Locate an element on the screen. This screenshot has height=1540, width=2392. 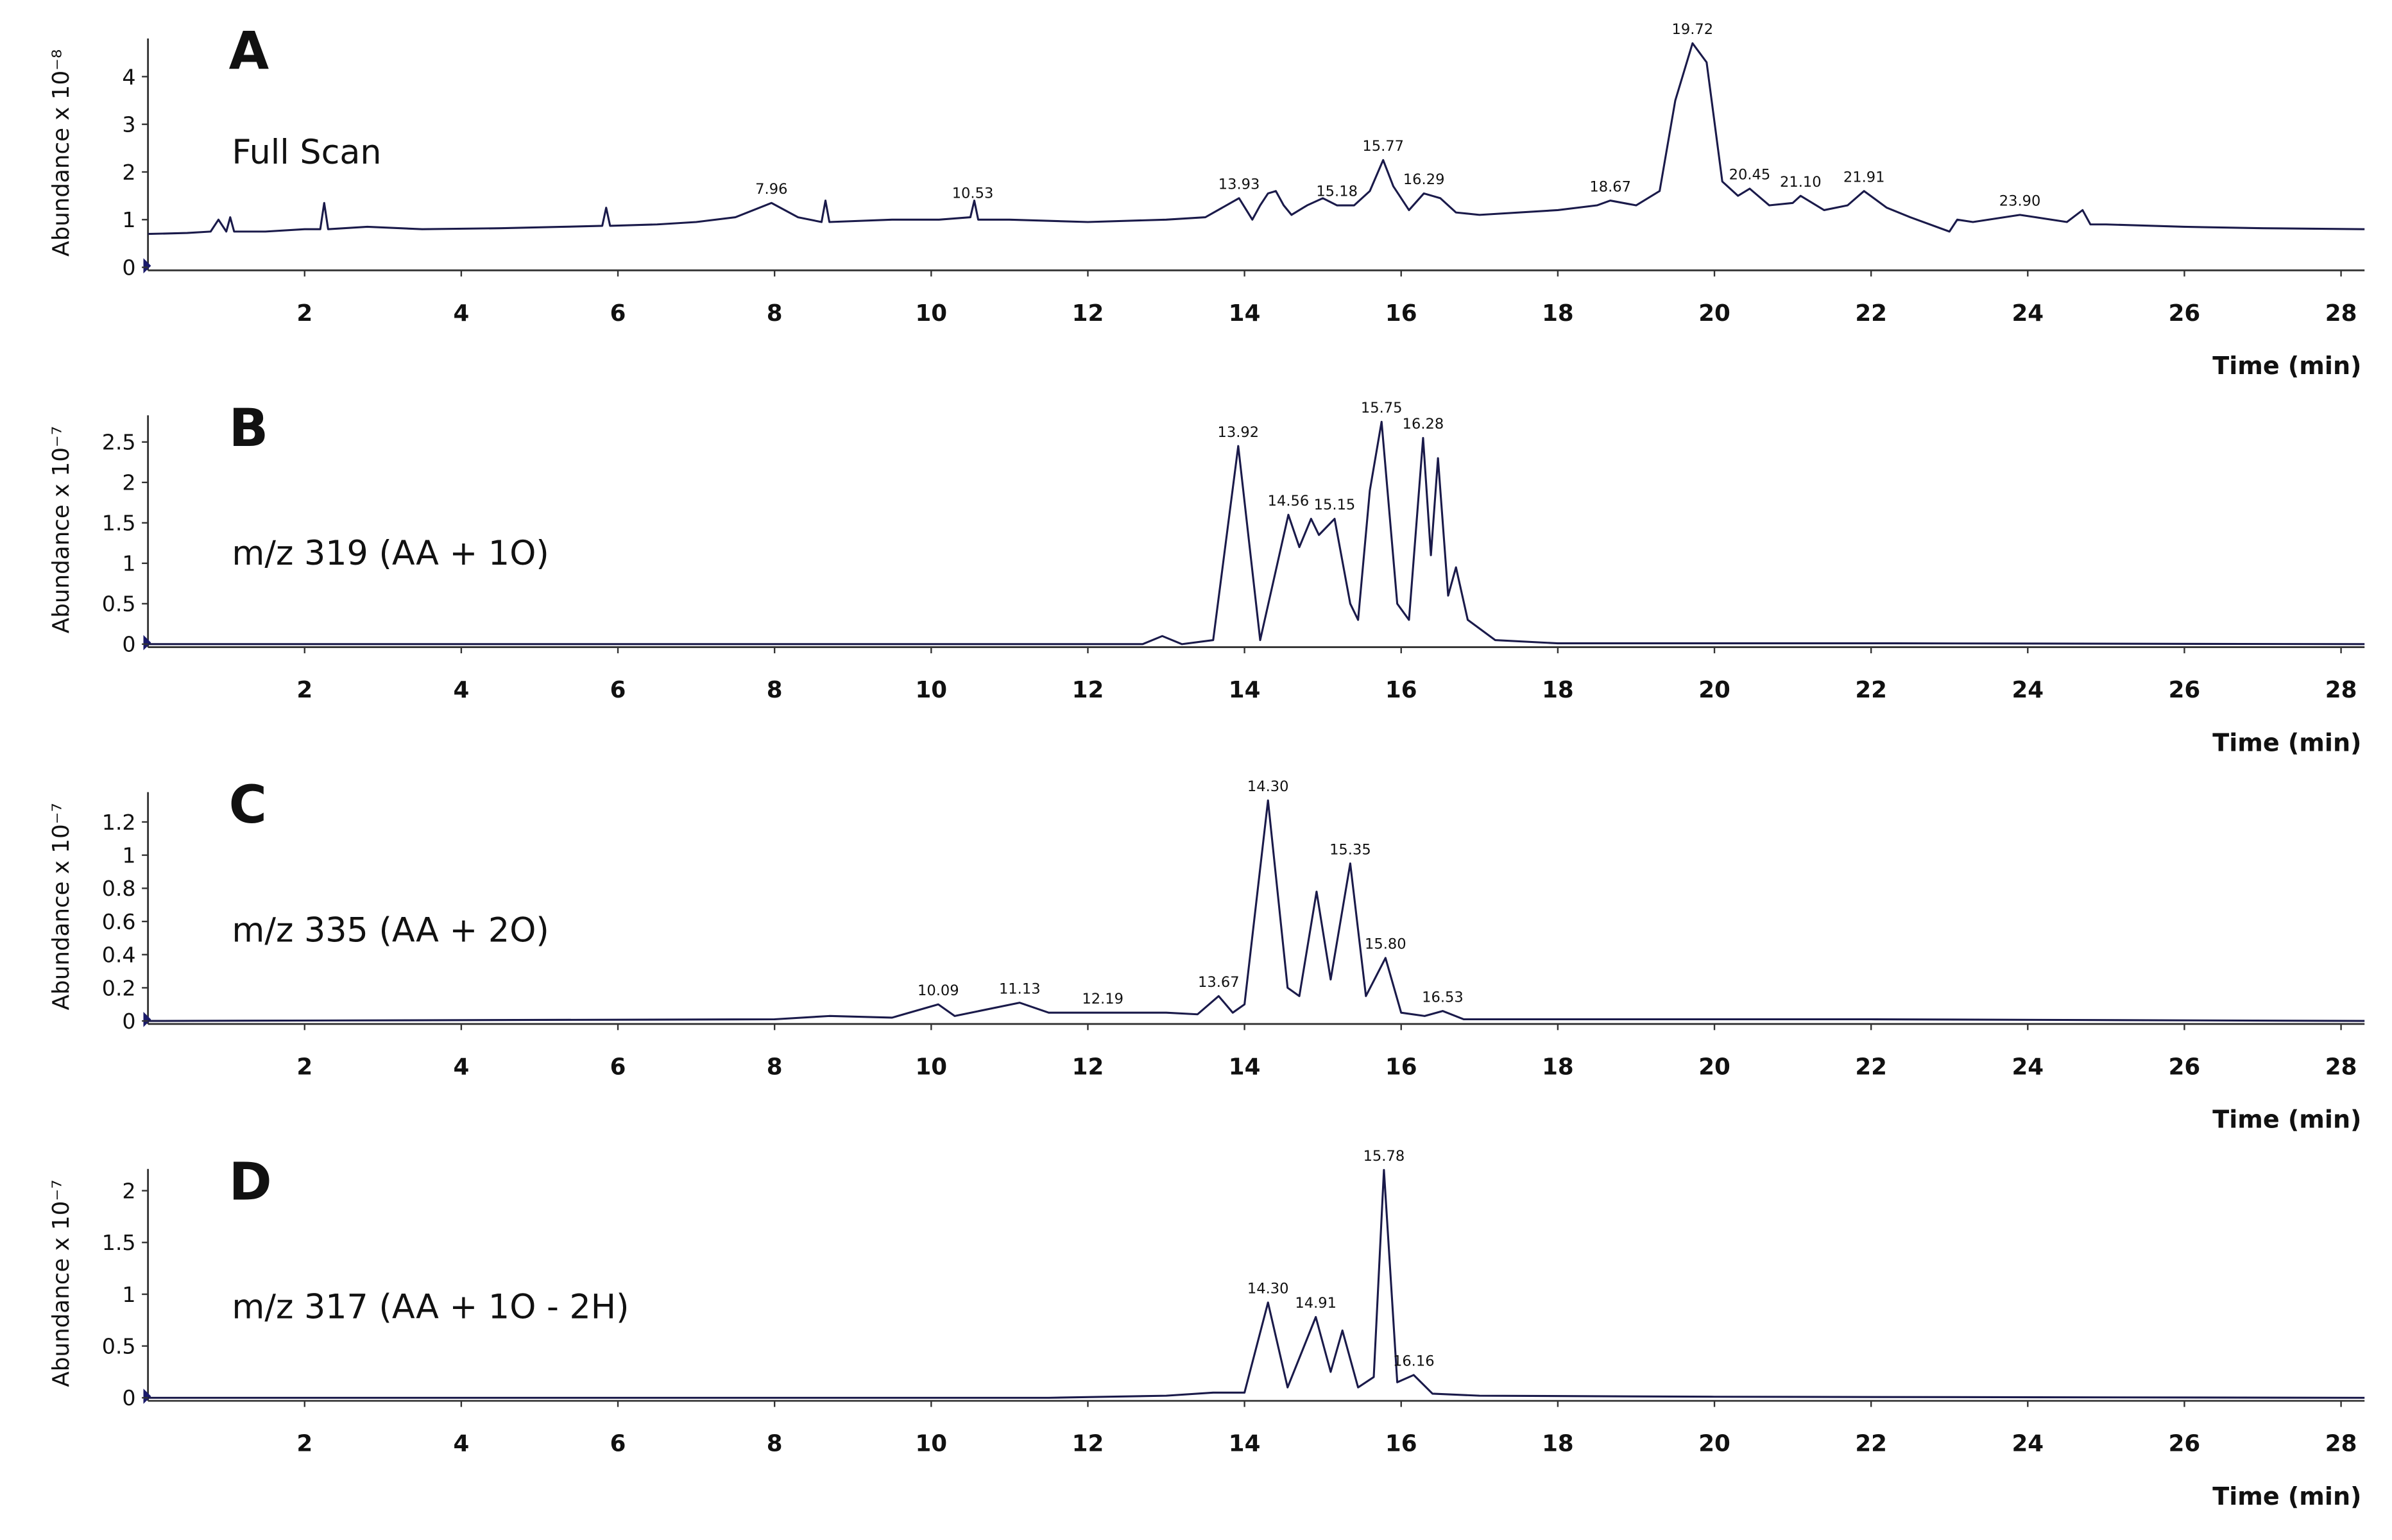
panel-subtitle: Full Scan is located at coordinates (306, 153).